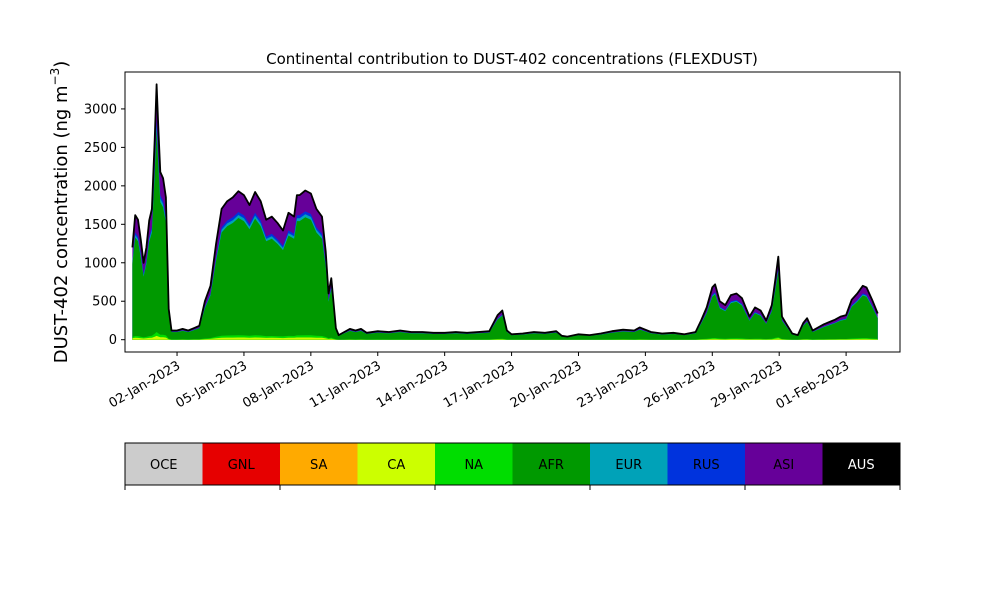 The image size is (1000, 600). I want to click on y-axis-label-close: ), so click(61, 64).